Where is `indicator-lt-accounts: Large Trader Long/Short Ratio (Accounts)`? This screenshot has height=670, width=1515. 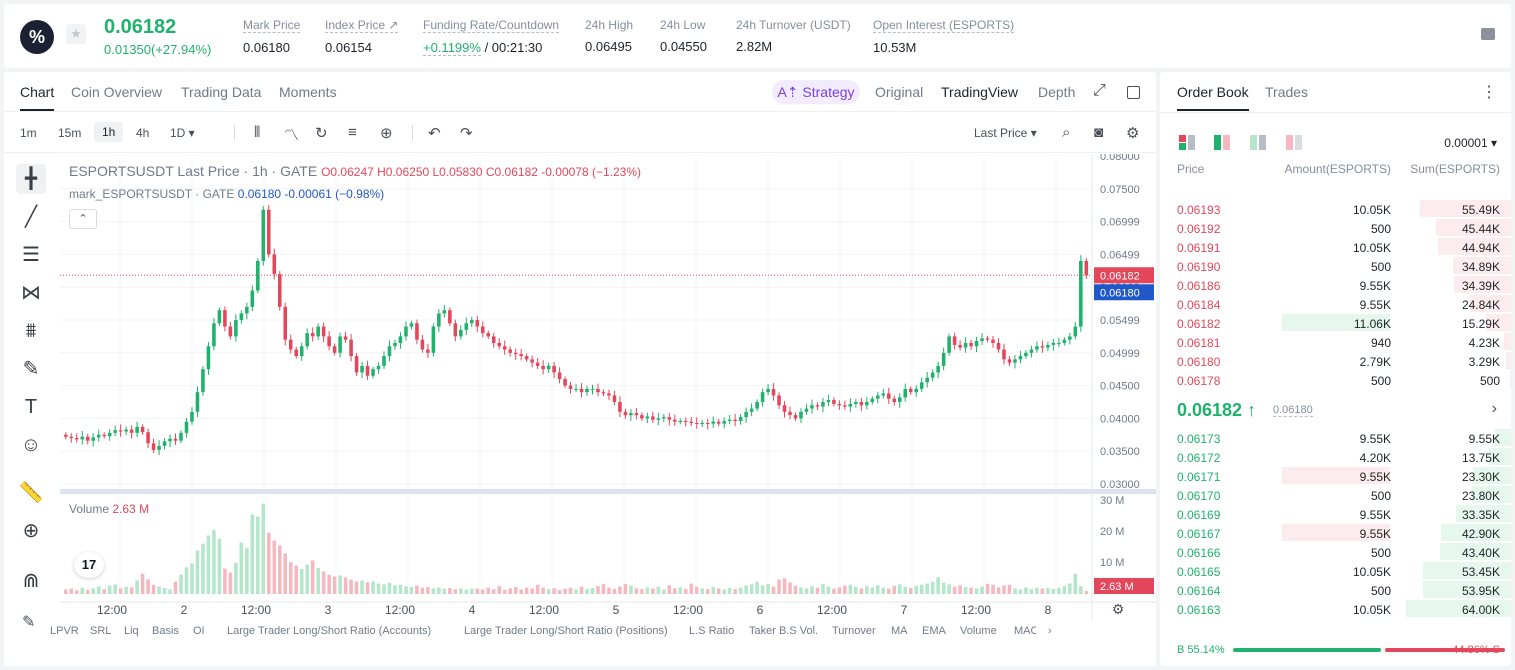 indicator-lt-accounts: Large Trader Long/Short Ratio (Accounts) is located at coordinates (329, 631).